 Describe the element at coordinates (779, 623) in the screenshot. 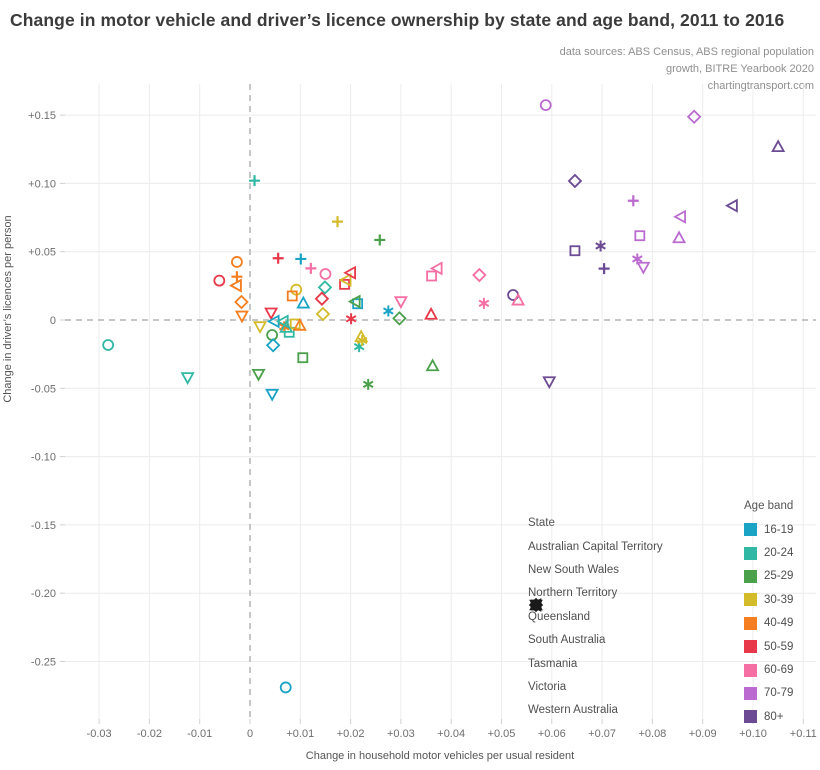

I see `age-legend-label: 40-49` at that location.